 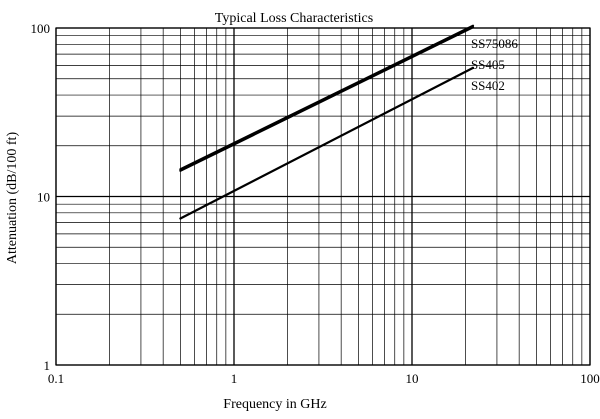 I want to click on x-tick-label: 1, so click(x=234, y=378).